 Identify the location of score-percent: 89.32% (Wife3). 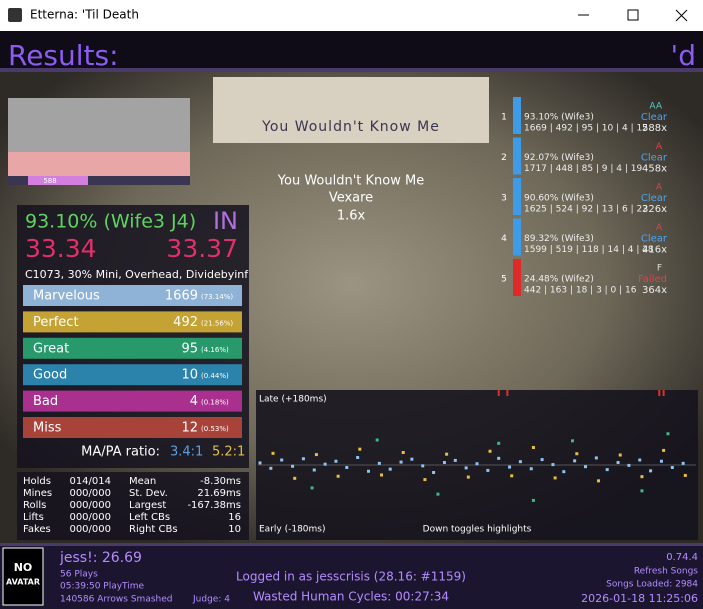
(559, 239).